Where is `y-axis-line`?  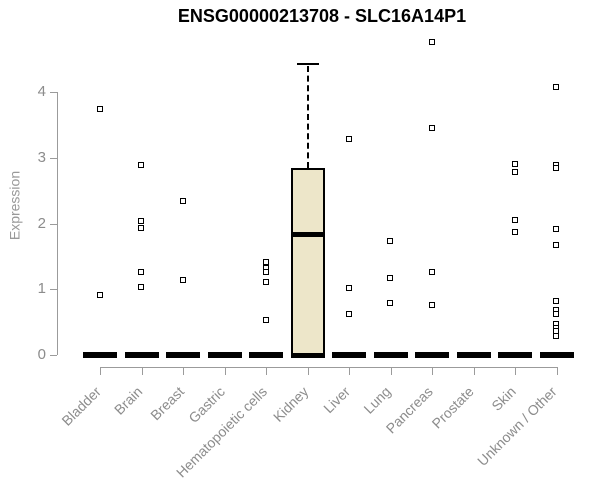
y-axis-line is located at coordinates (57, 223).